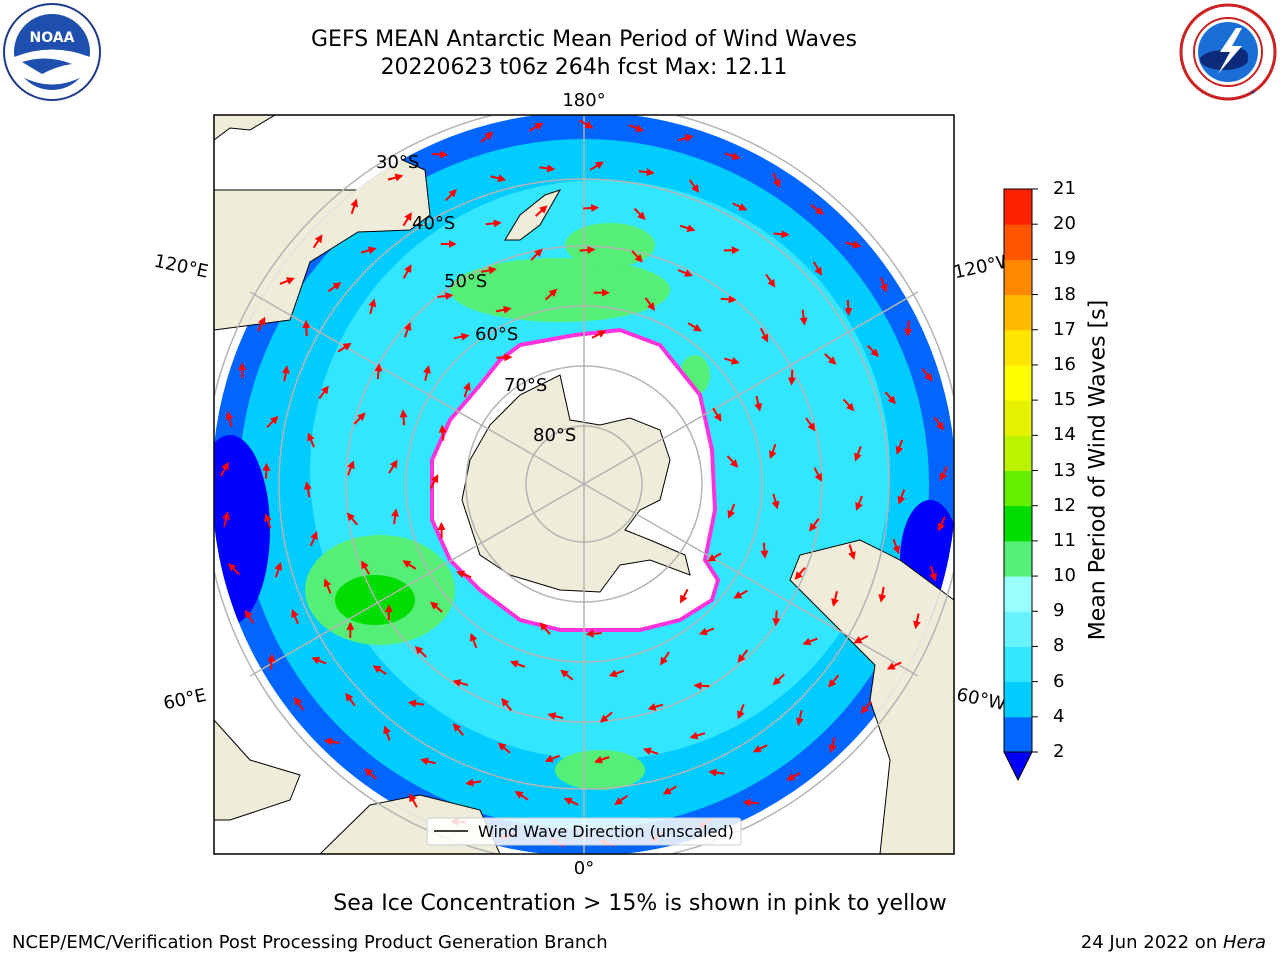 Image resolution: width=1280 pixels, height=960 pixels. I want to click on colorbar-tick-label: 12, so click(1064, 505).